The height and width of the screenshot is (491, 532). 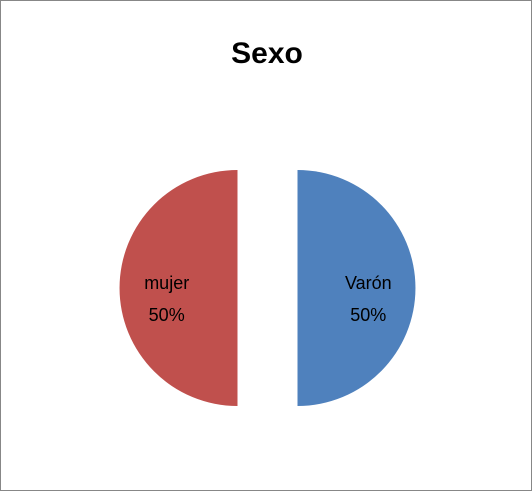 What do you see at coordinates (166, 283) in the screenshot?
I see `data-label-category: mujer` at bounding box center [166, 283].